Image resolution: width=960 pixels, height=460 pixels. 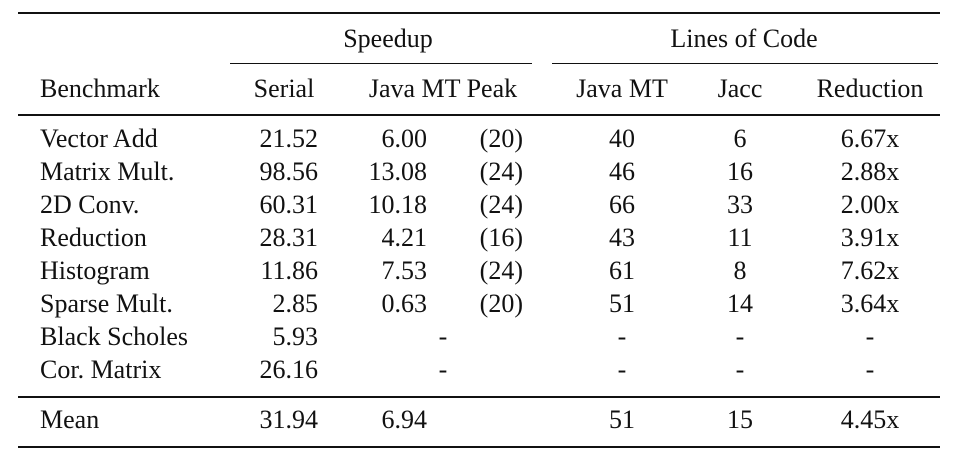 What do you see at coordinates (740, 204) in the screenshot?
I see `cell-jacc: 33` at bounding box center [740, 204].